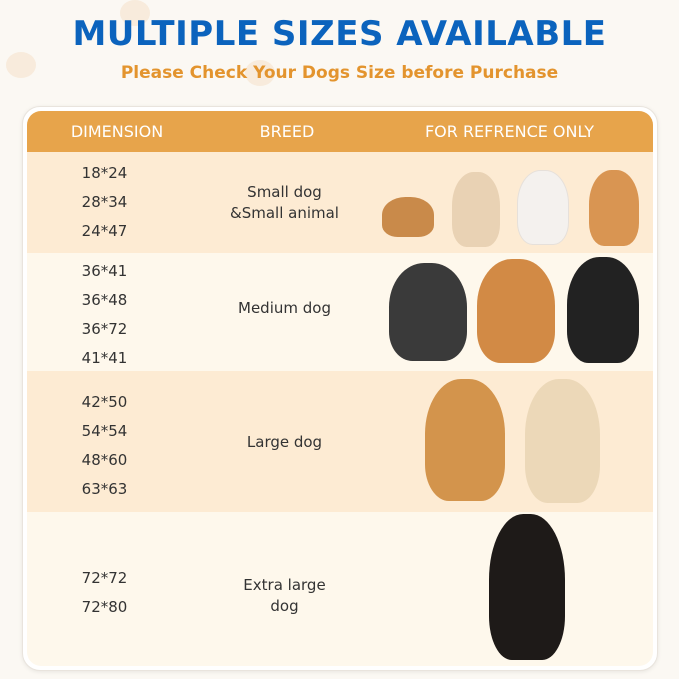  I want to click on guinea-pig-image, so click(408, 217).